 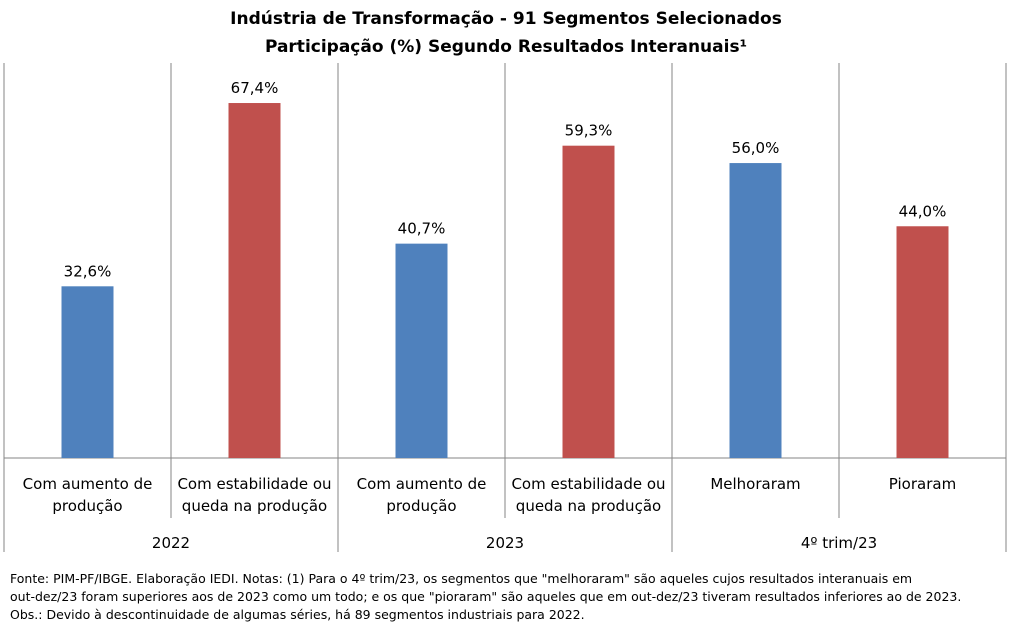 I want to click on category-label: Pioraram, so click(x=922, y=484).